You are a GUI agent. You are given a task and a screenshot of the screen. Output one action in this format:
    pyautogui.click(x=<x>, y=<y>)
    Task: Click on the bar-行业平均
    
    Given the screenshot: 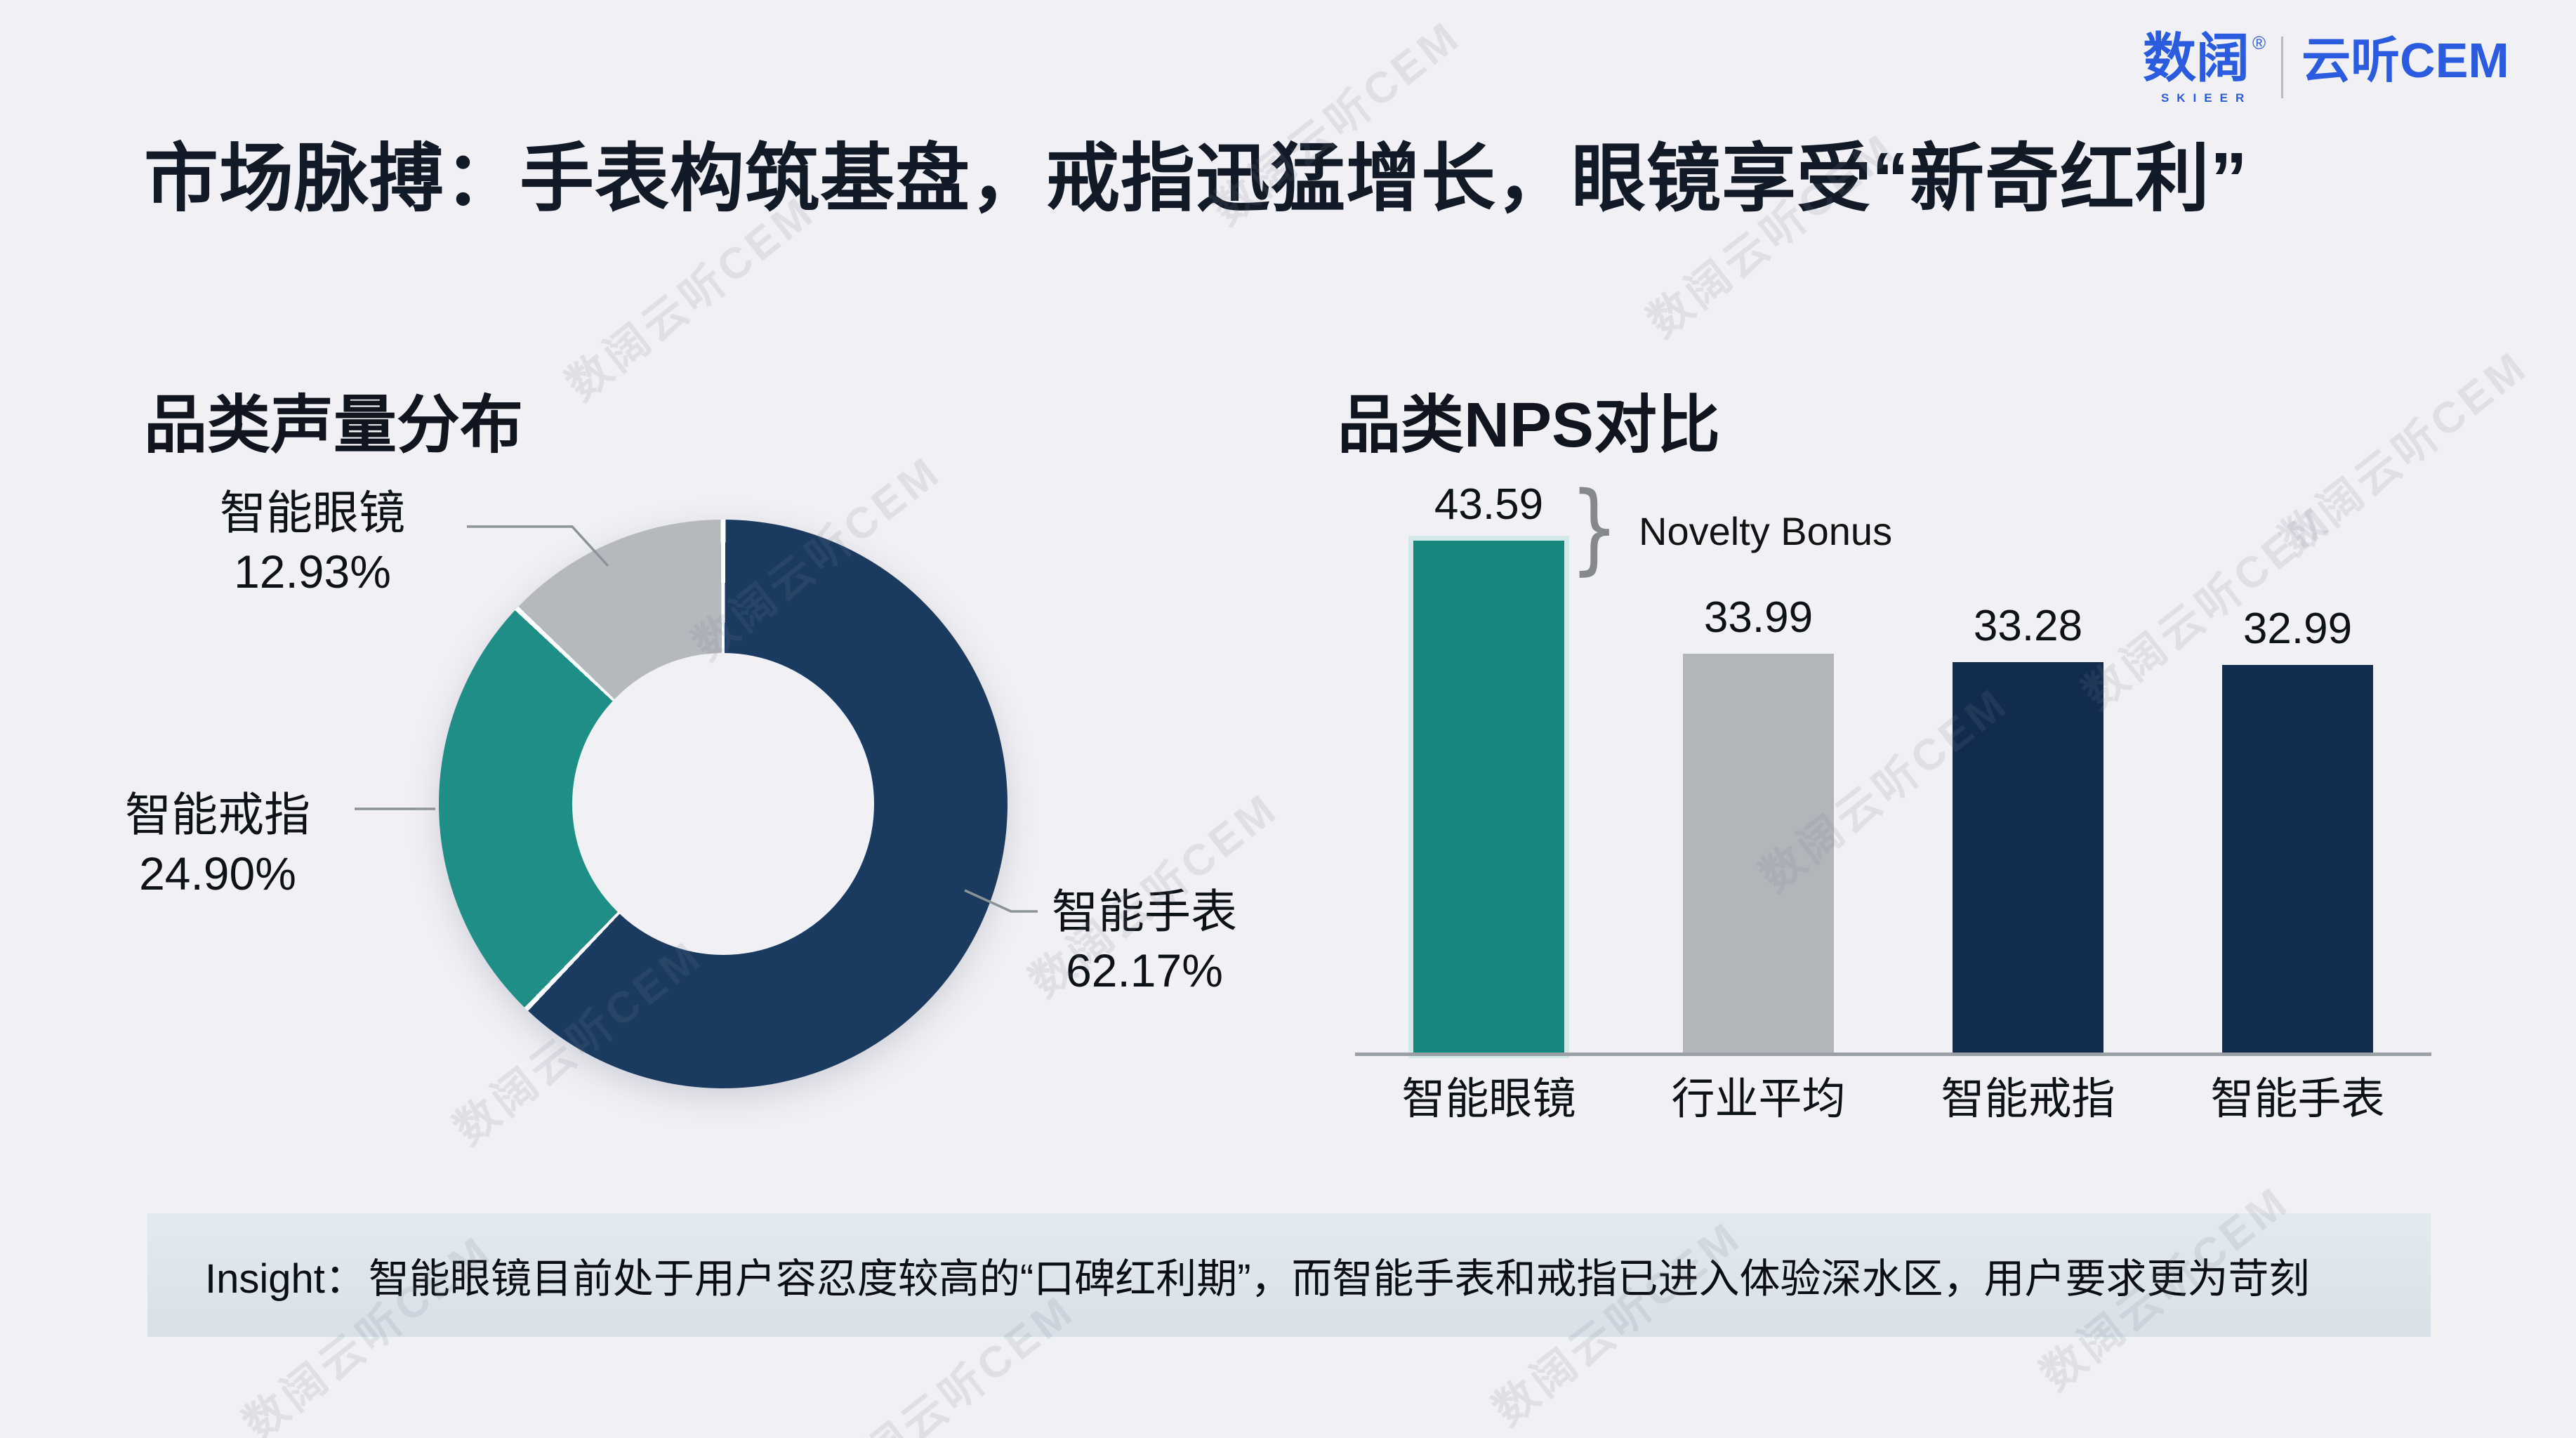 What is the action you would take?
    pyautogui.click(x=1758, y=853)
    